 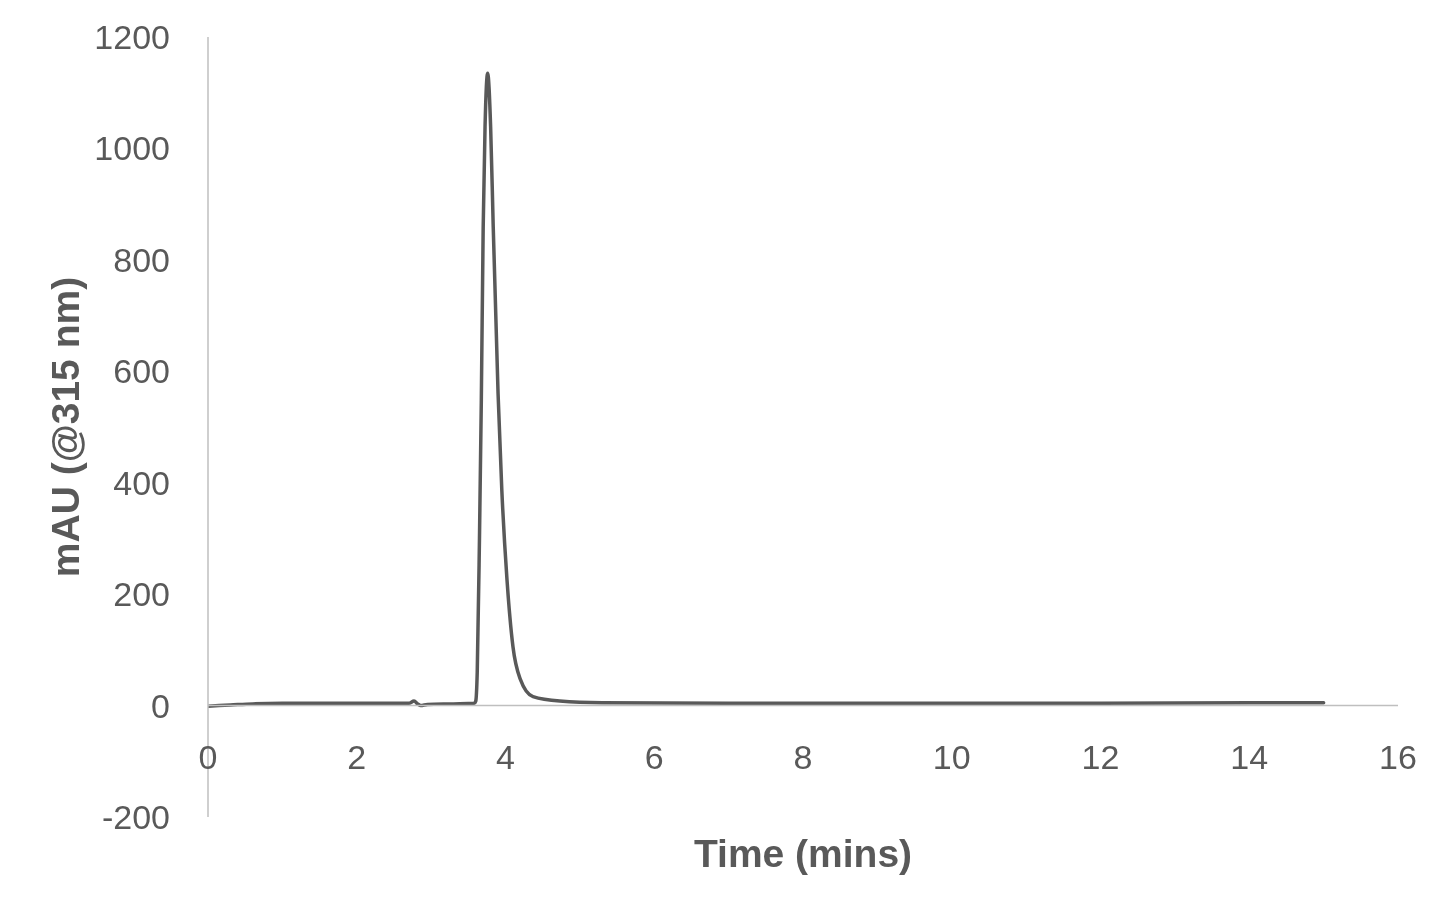 What do you see at coordinates (132, 148) in the screenshot?
I see `y-tick-label: 1000` at bounding box center [132, 148].